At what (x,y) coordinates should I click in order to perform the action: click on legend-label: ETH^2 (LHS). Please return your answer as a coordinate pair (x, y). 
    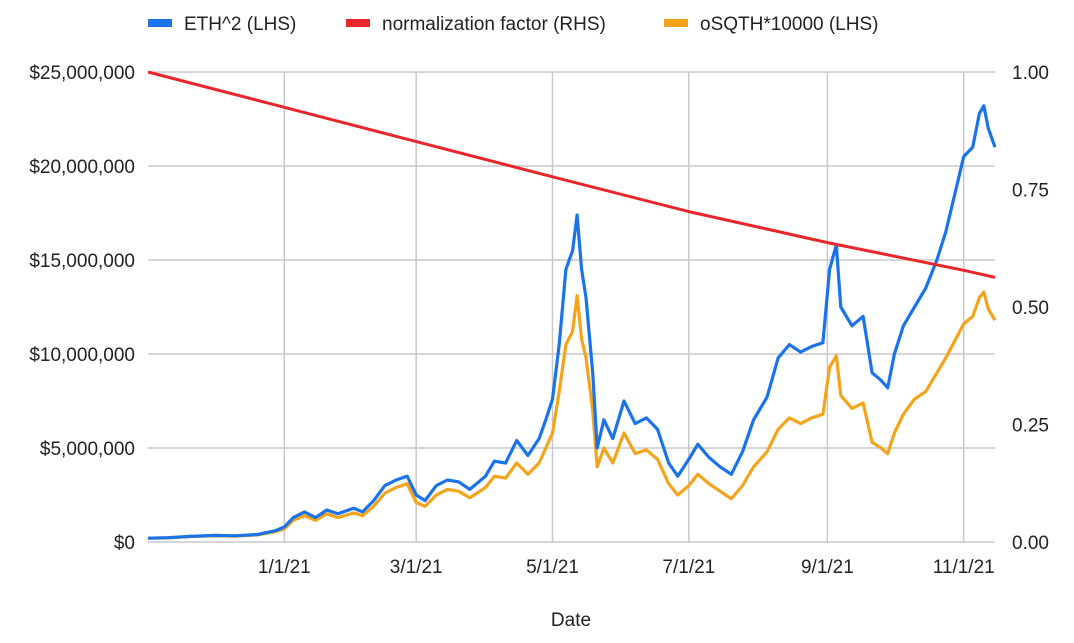
    Looking at the image, I should click on (240, 24).